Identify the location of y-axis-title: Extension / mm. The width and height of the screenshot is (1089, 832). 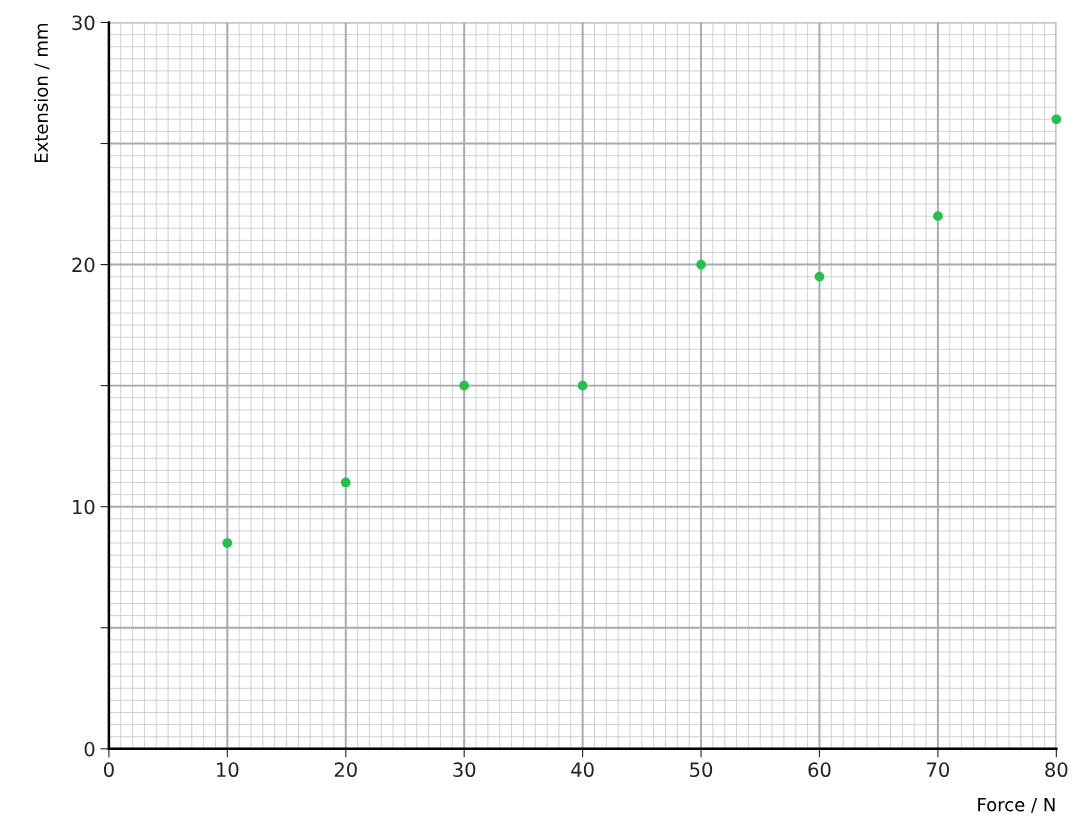
(42, 93).